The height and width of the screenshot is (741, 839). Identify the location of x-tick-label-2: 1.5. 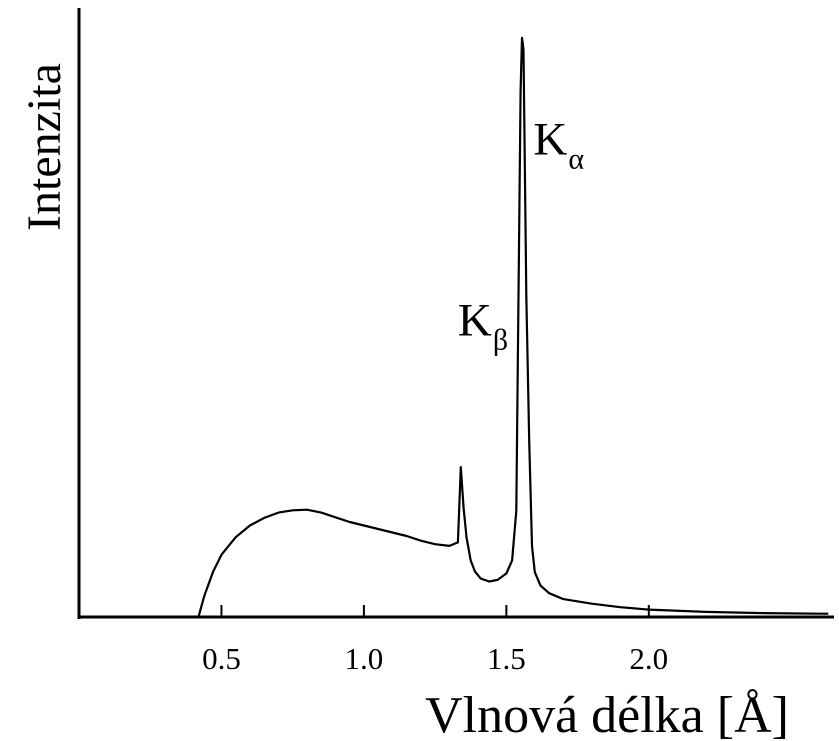
(506, 658).